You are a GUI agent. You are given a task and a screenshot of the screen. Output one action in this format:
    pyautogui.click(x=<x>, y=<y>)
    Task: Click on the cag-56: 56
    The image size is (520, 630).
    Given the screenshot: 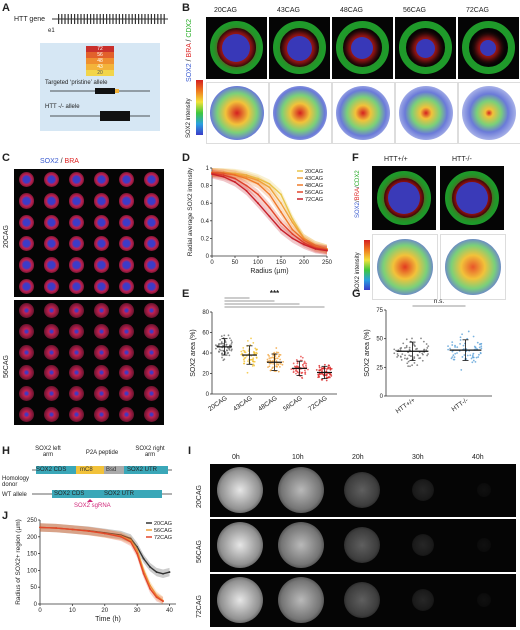 What is the action you would take?
    pyautogui.click(x=100, y=55)
    